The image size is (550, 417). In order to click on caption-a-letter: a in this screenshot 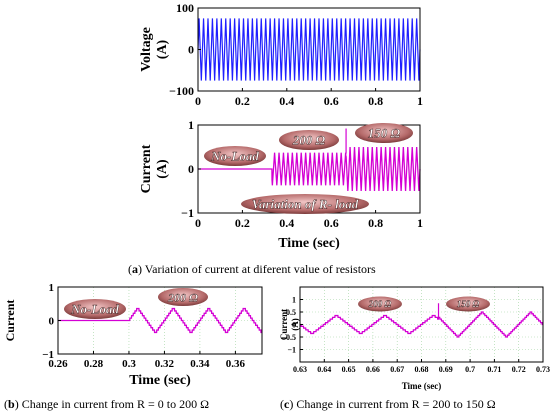, I will do `click(135, 269)`.